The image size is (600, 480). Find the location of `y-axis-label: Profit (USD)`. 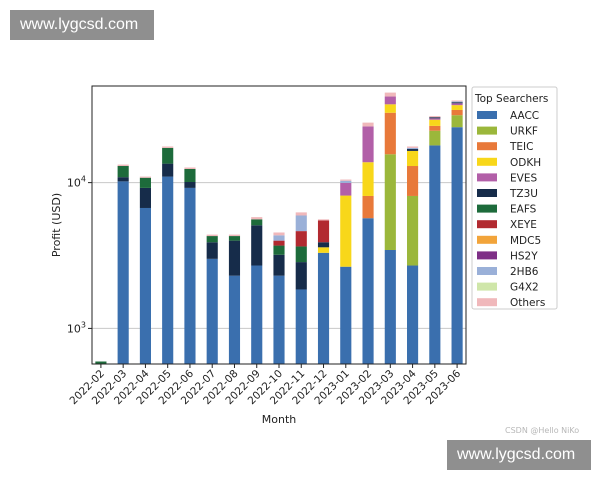

y-axis-label: Profit (USD) is located at coordinates (56, 225).